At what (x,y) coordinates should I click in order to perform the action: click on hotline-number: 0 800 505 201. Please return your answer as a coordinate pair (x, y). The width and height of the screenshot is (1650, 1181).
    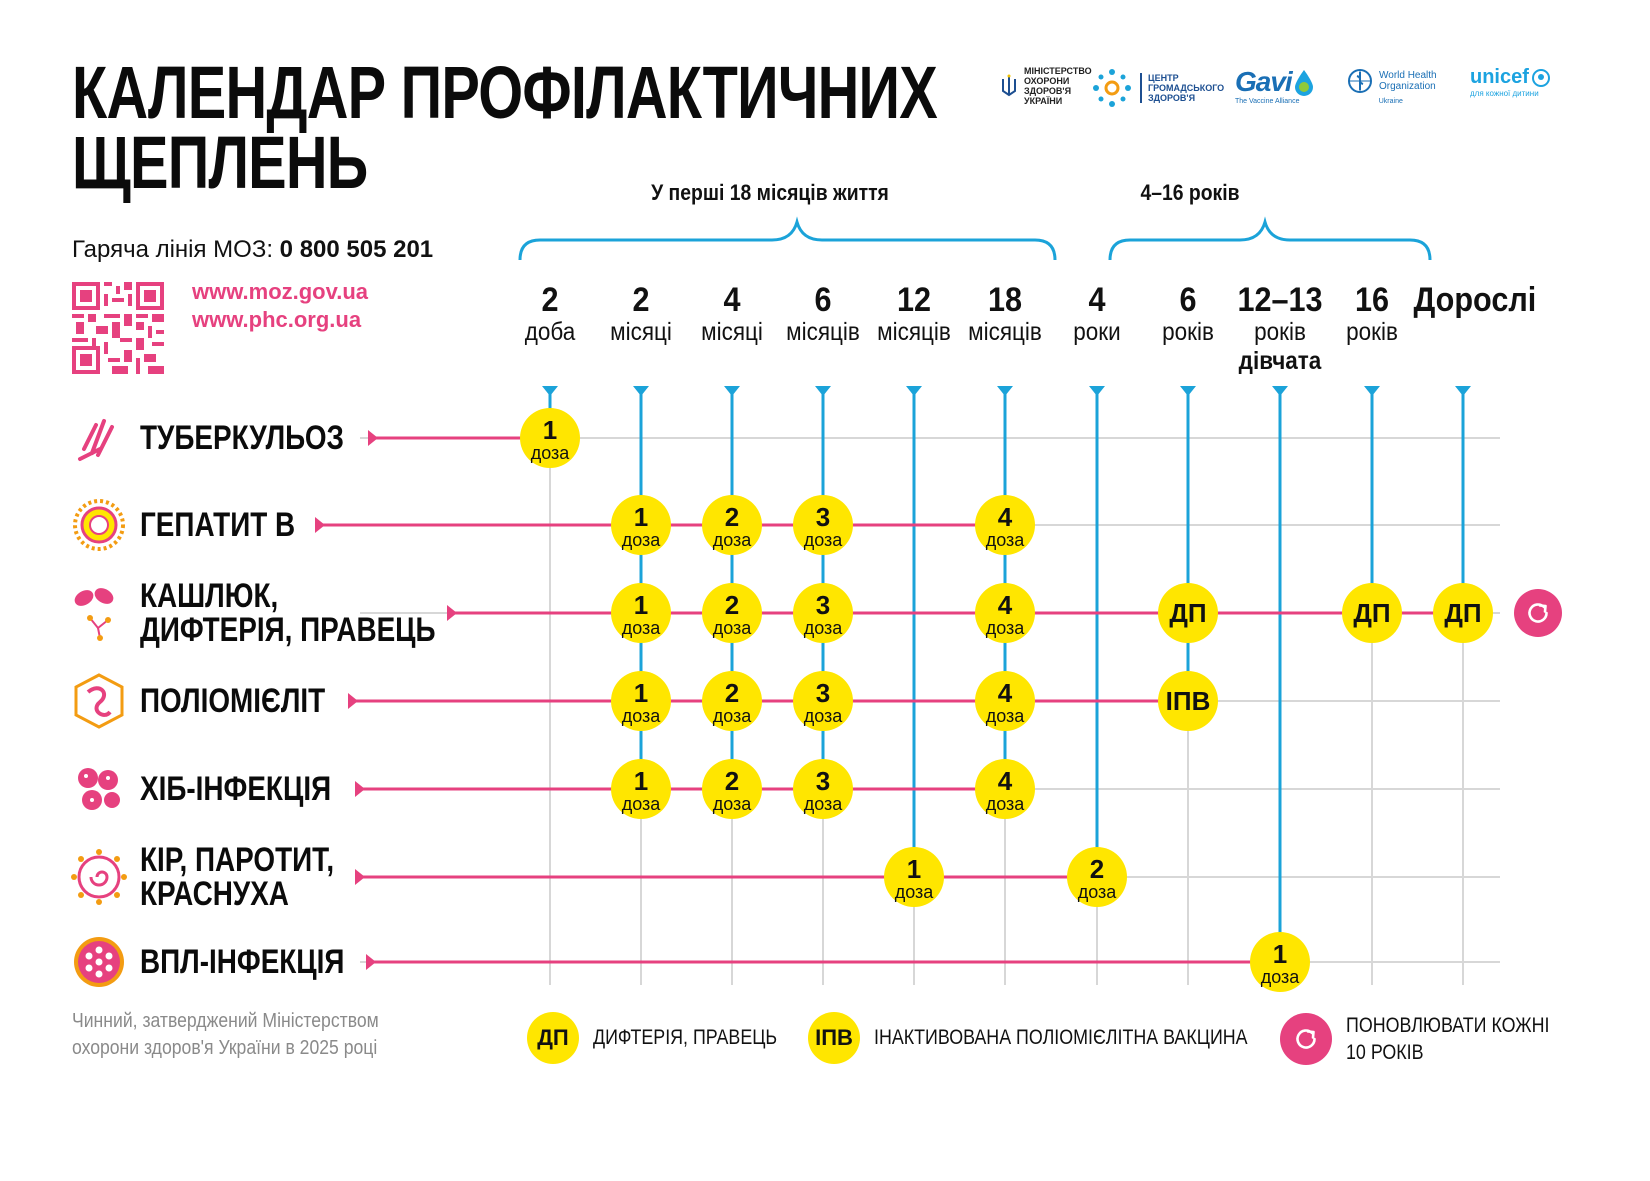
    Looking at the image, I should click on (356, 249).